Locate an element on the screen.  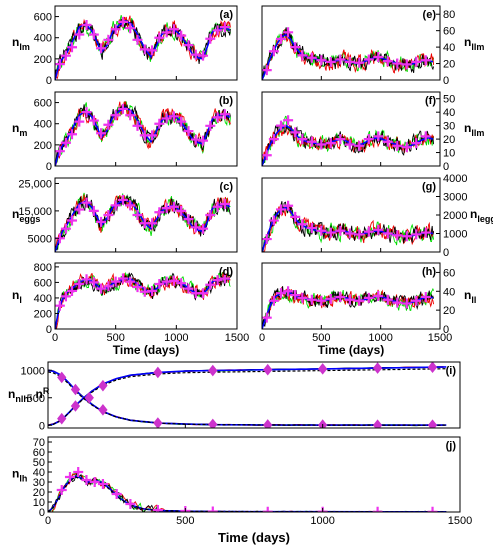
ytick-label-d-0: 0 is located at coordinates (49, 330).